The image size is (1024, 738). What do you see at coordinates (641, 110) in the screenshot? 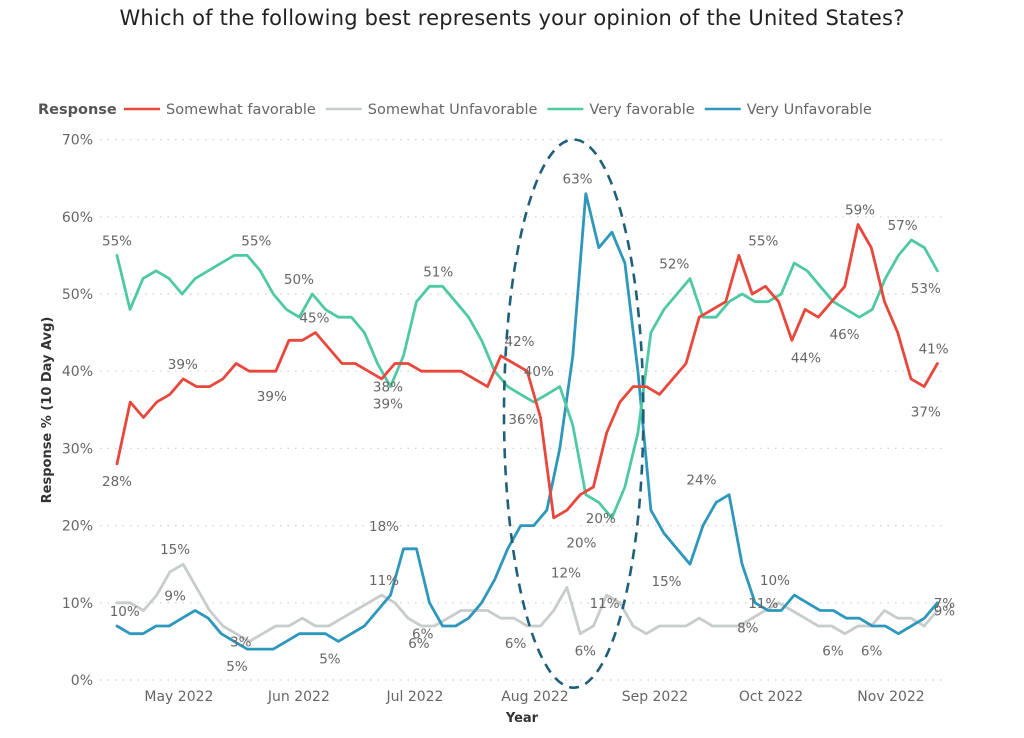
I see `legend-item-label: Very favorable` at bounding box center [641, 110].